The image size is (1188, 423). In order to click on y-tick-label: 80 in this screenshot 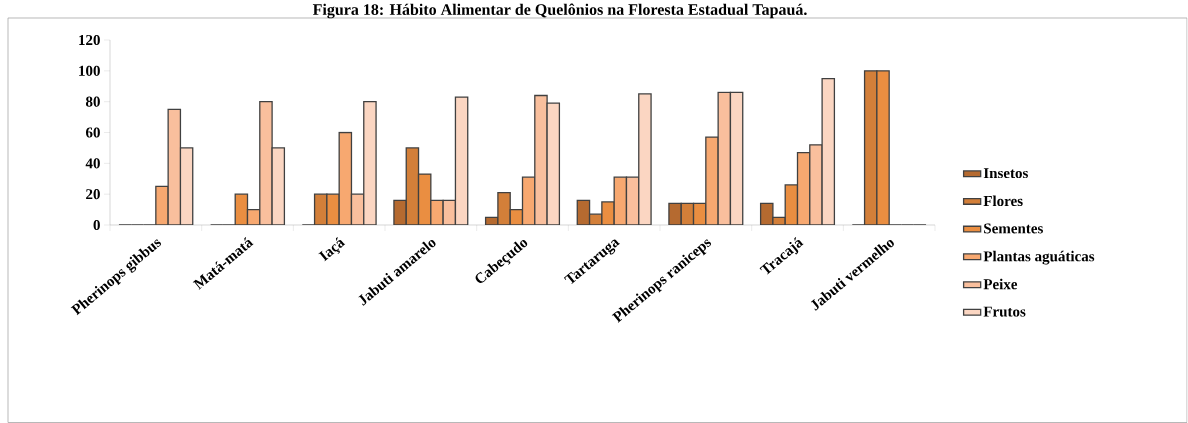, I will do `click(92, 101)`.